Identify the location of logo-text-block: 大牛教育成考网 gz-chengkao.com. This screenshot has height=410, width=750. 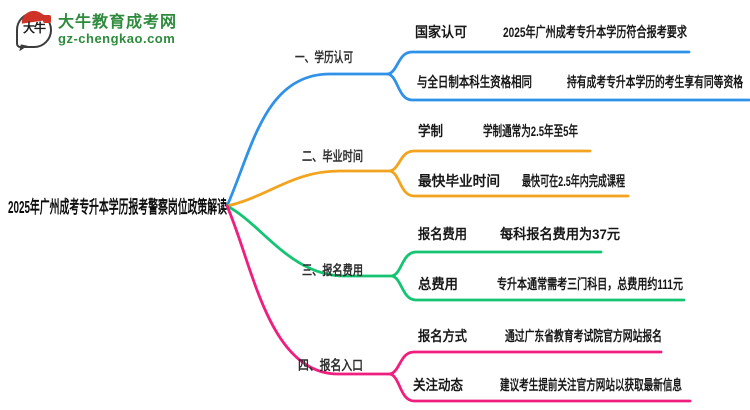
(118, 29).